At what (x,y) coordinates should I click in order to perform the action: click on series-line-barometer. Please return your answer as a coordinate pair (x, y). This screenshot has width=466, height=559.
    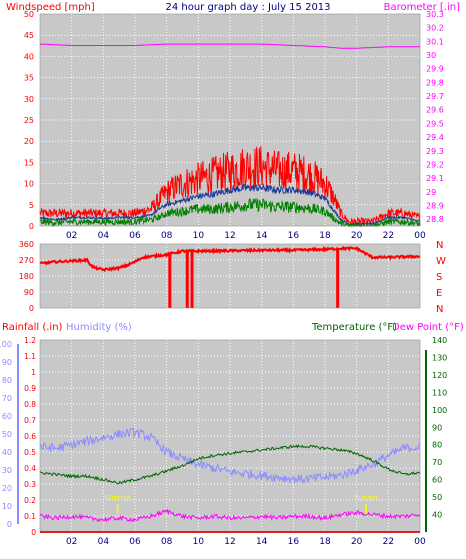
    Looking at the image, I should click on (229, 46).